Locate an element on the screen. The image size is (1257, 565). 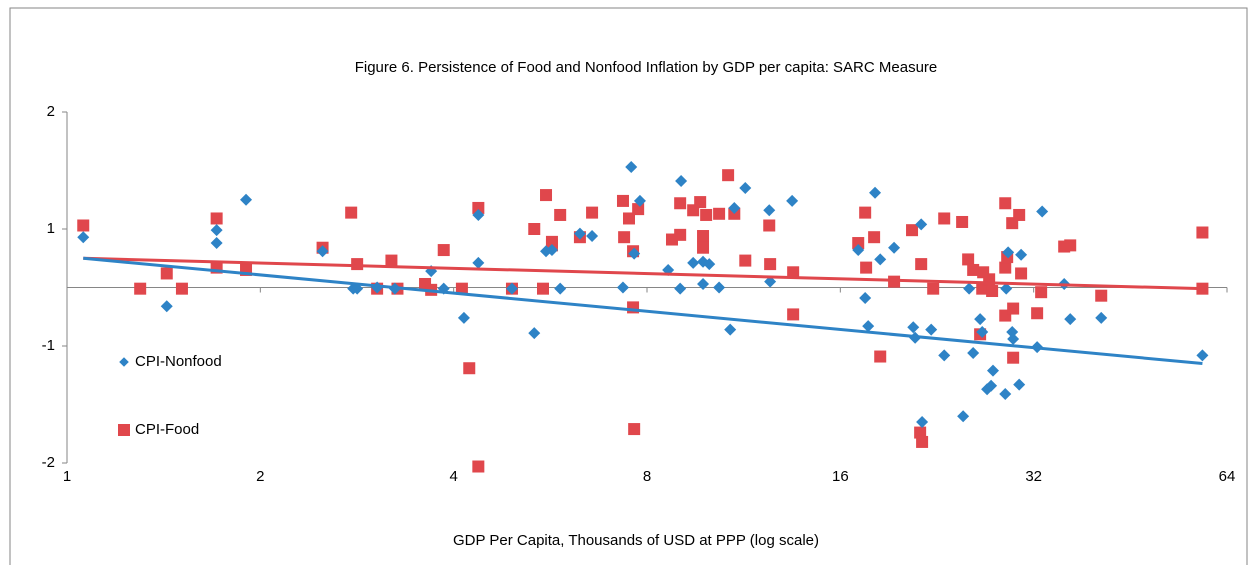
y-tick-label: -1 is located at coordinates (48, 345).